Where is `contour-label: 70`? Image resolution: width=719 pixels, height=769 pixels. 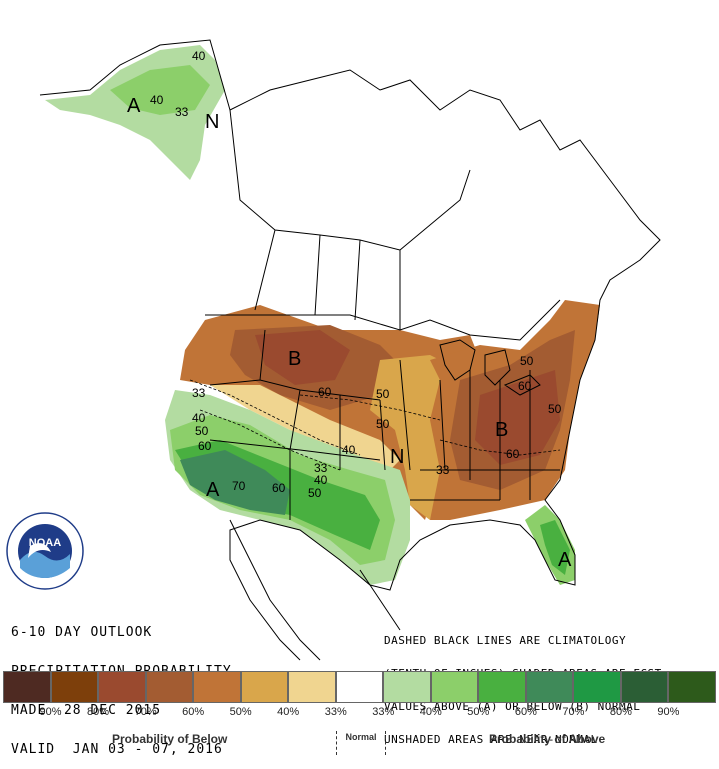
contour-label: 70 is located at coordinates (239, 486).